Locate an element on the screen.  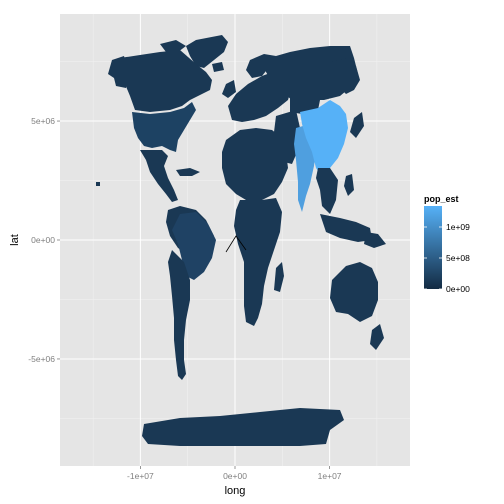
y-tick-label: 5e+06 is located at coordinates (43, 121).